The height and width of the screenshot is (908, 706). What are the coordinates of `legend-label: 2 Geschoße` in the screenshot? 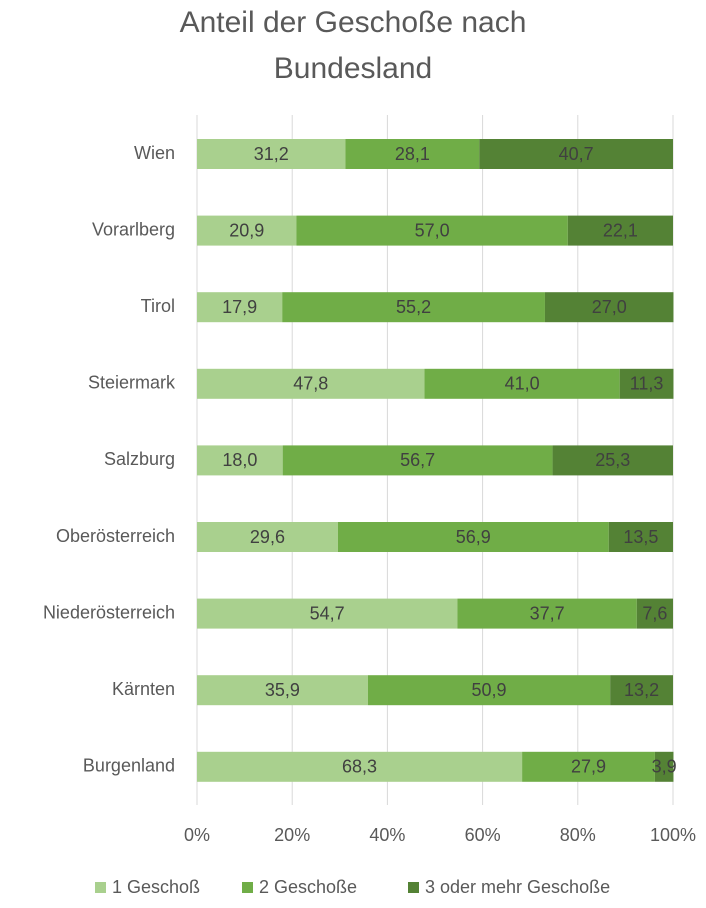 It's located at (308, 887).